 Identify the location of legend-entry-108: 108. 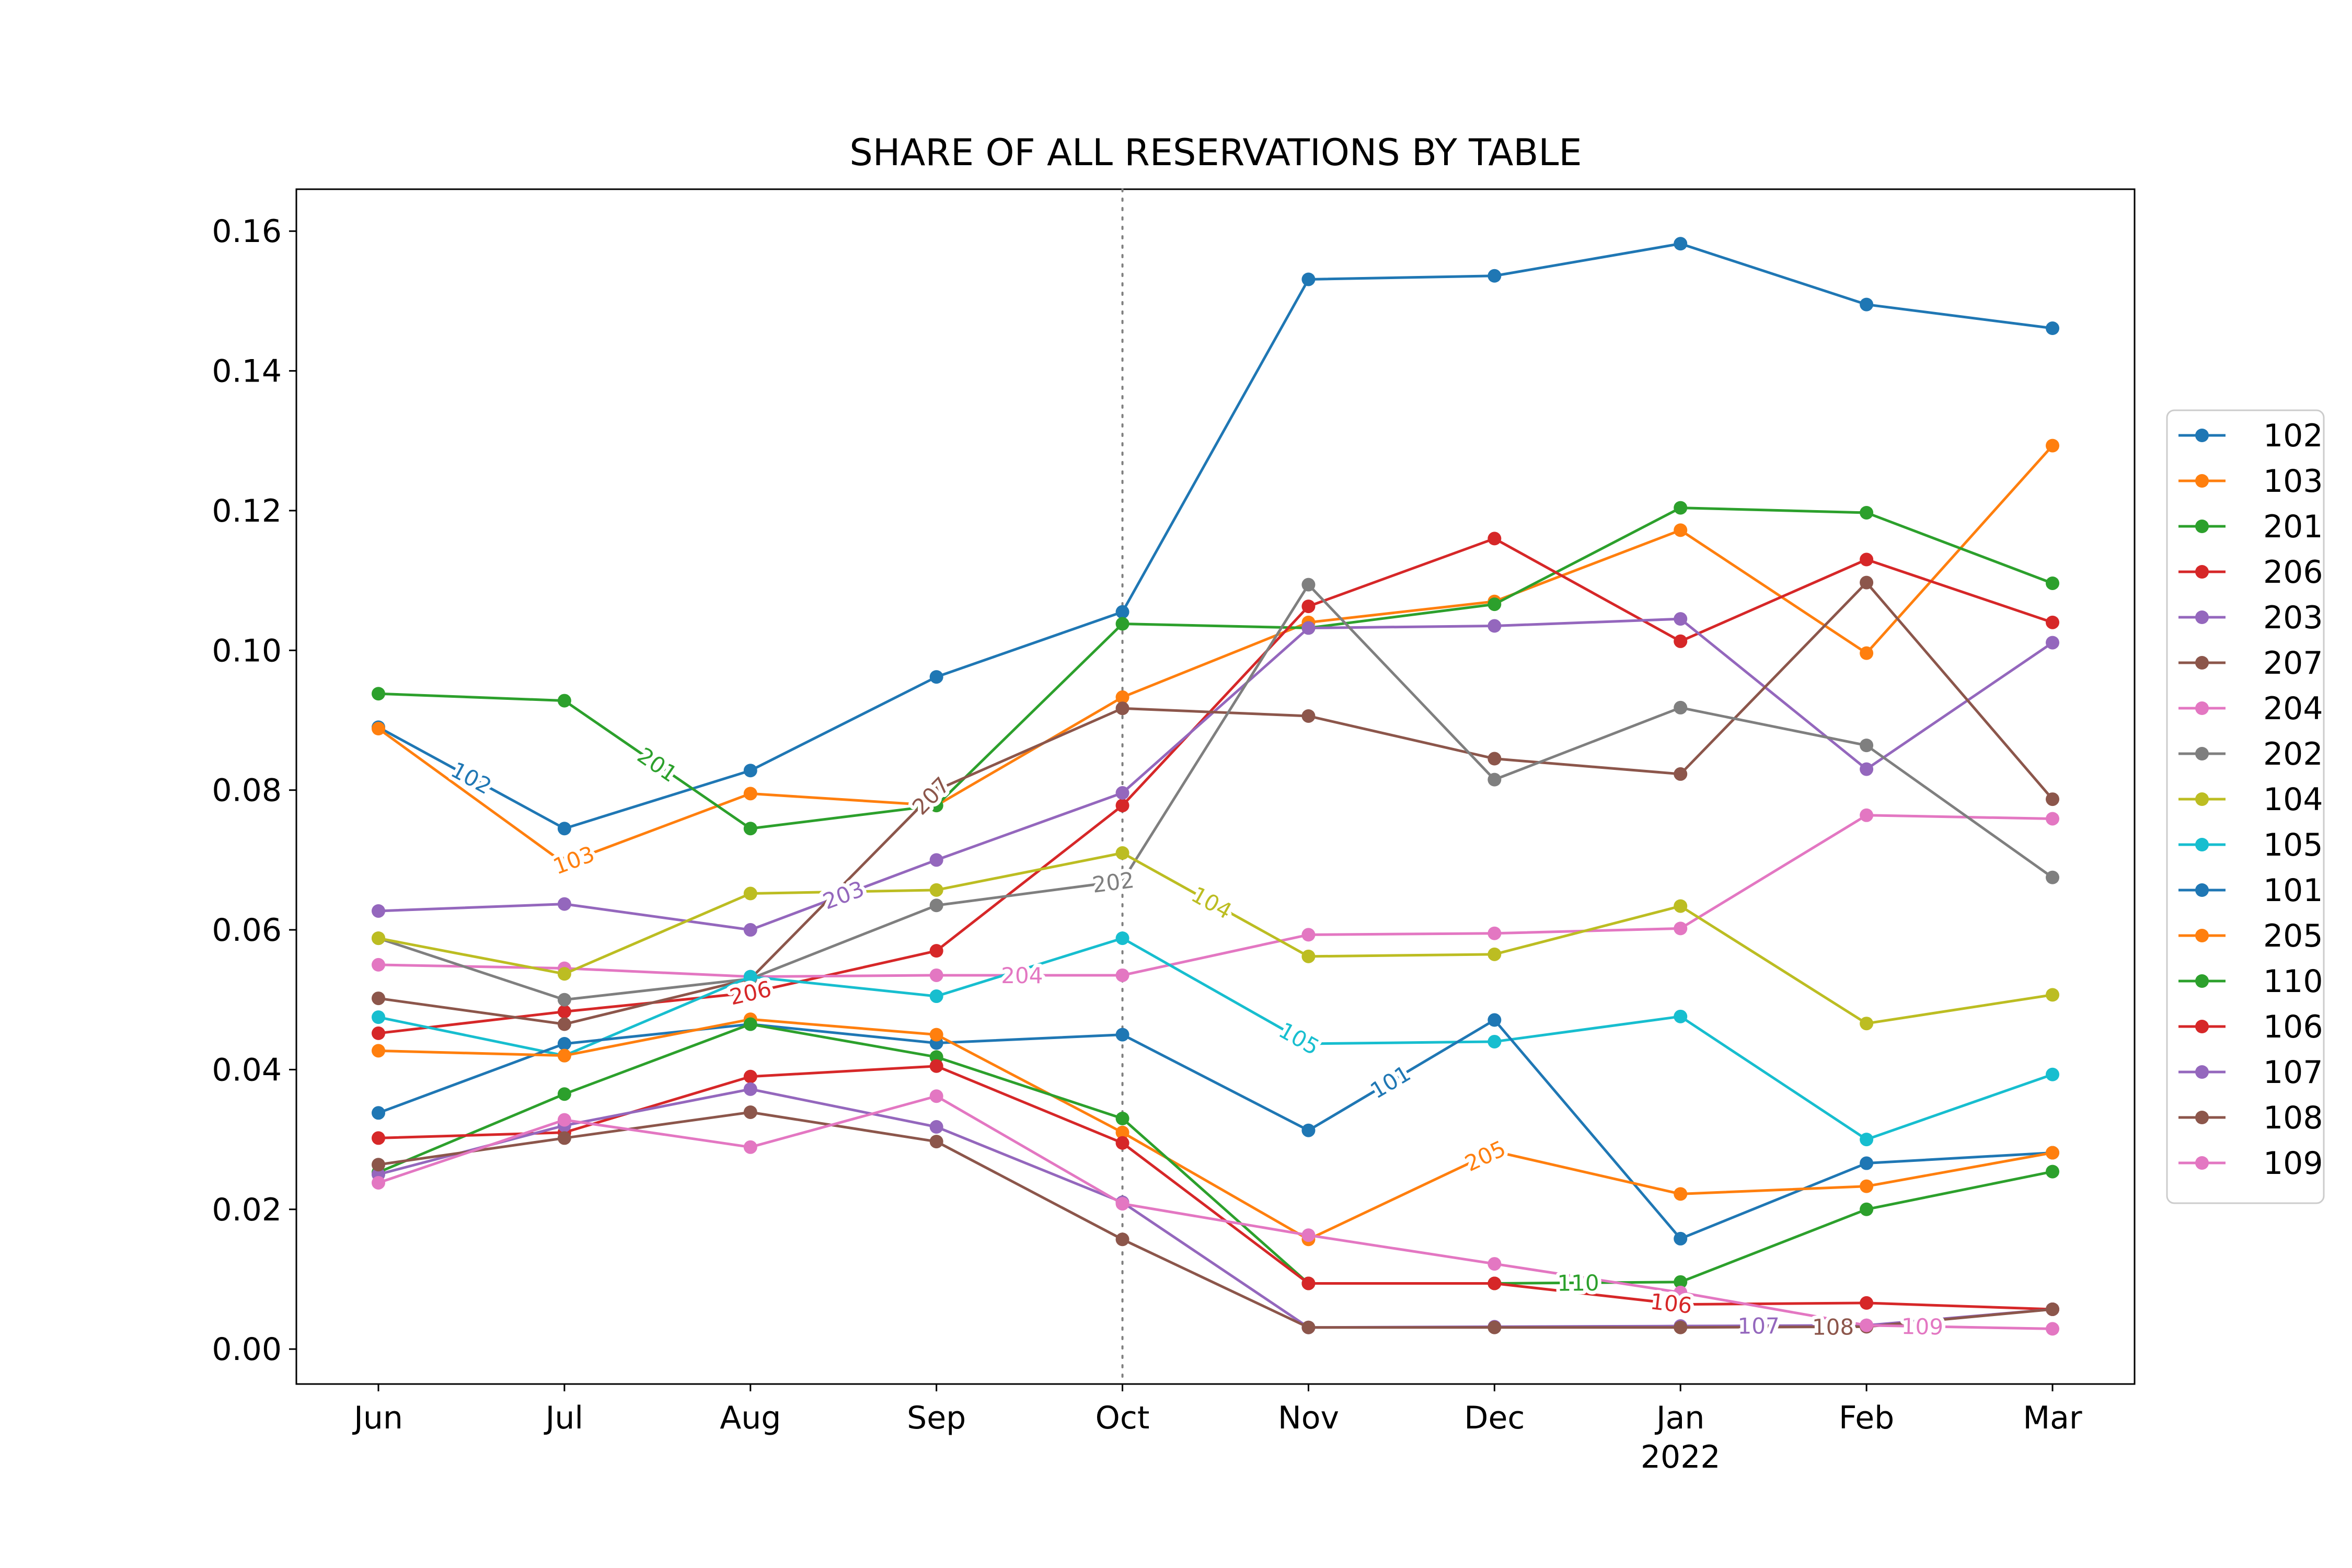
(2250, 1118).